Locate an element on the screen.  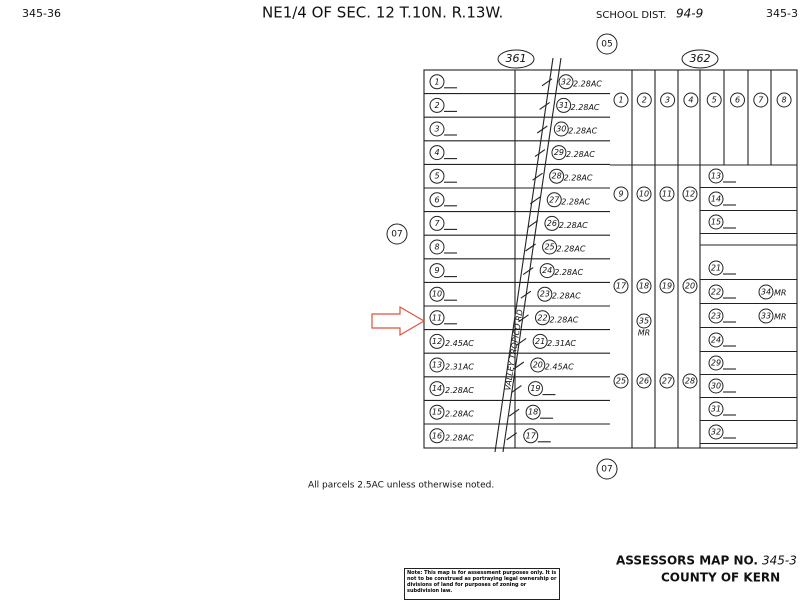
parcel-number: 14 is located at coordinates (437, 388).